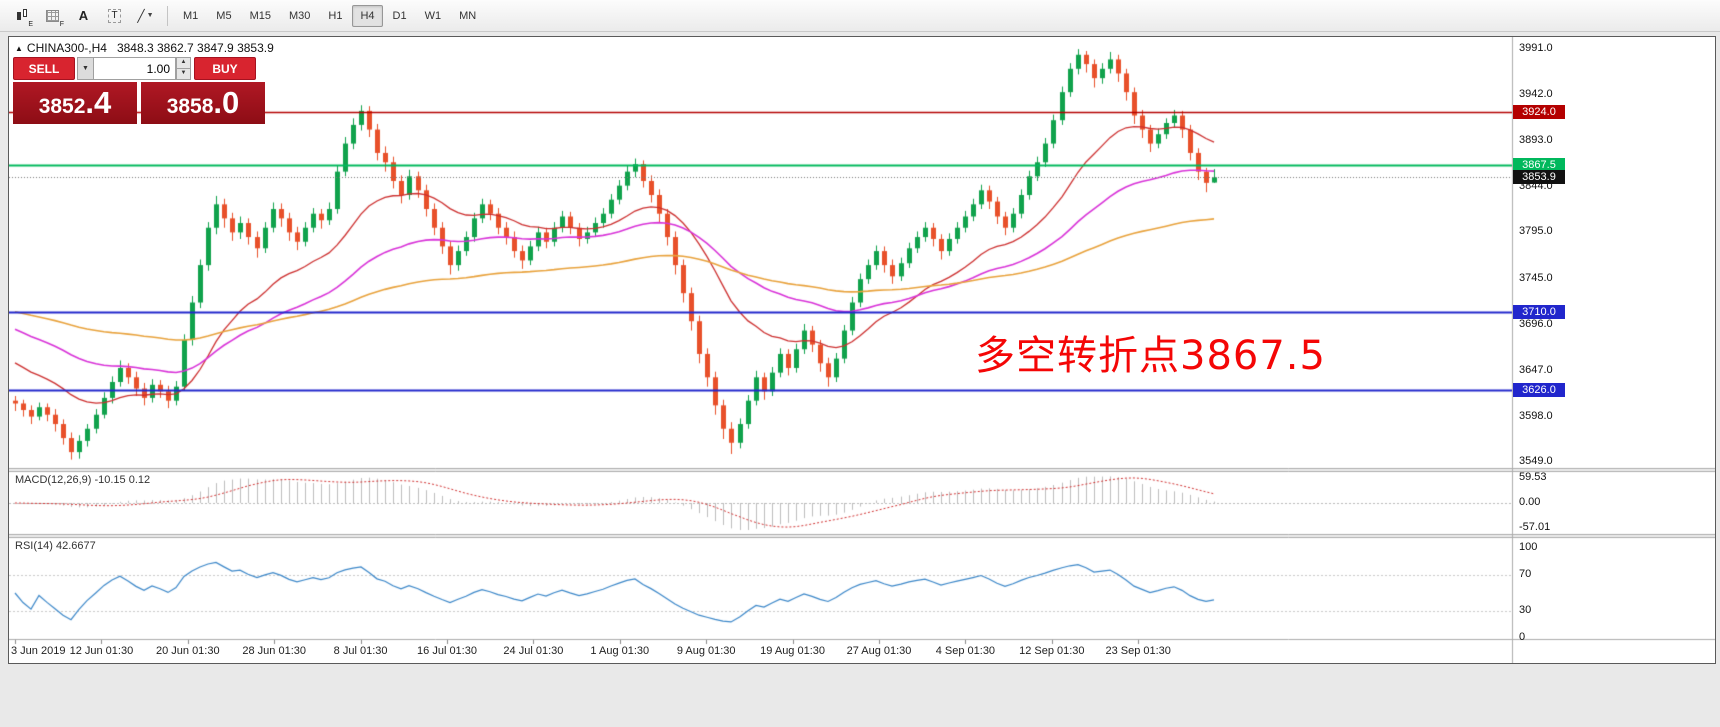  What do you see at coordinates (135, 68) in the screenshot?
I see `volume-input` at bounding box center [135, 68].